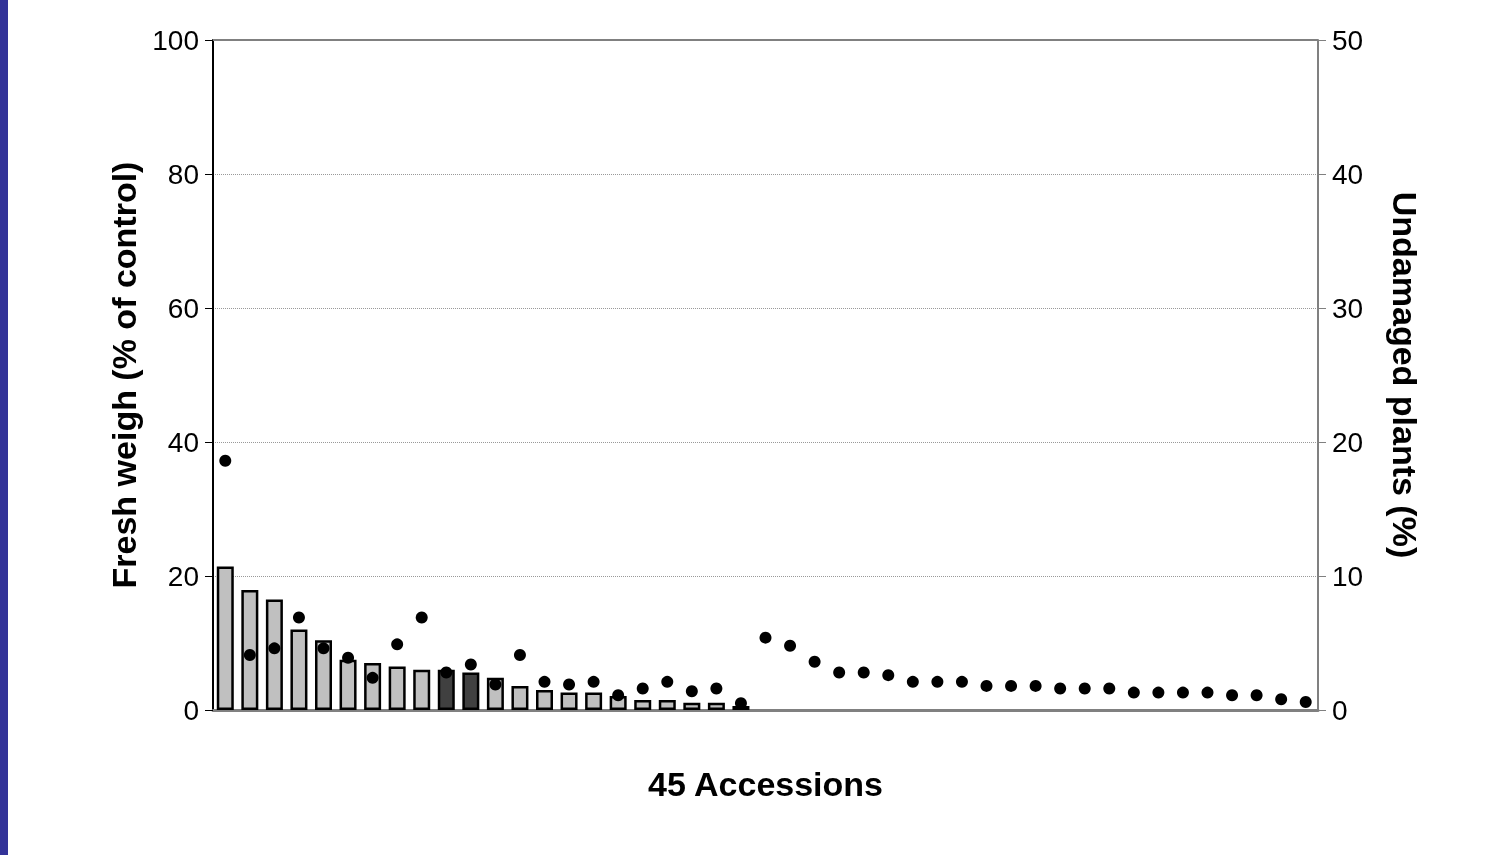  I want to click on y2-tick-label: 20, so click(1348, 442).